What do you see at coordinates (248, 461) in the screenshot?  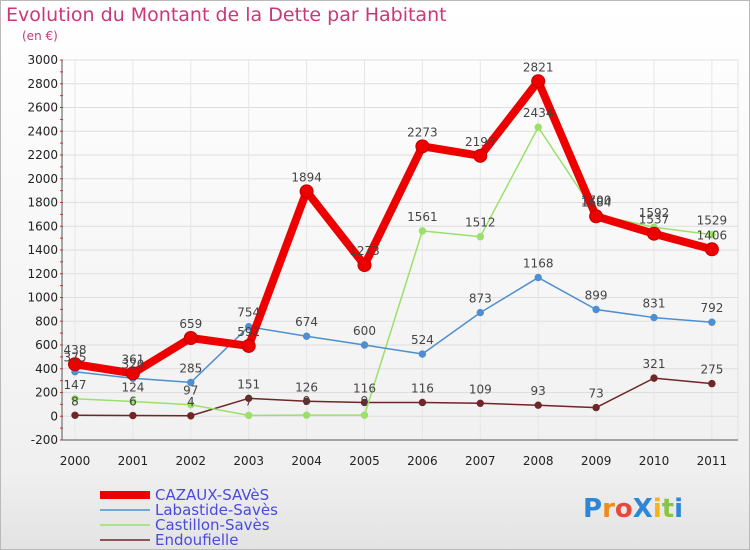 I see `x-tick-label: 2003` at bounding box center [248, 461].